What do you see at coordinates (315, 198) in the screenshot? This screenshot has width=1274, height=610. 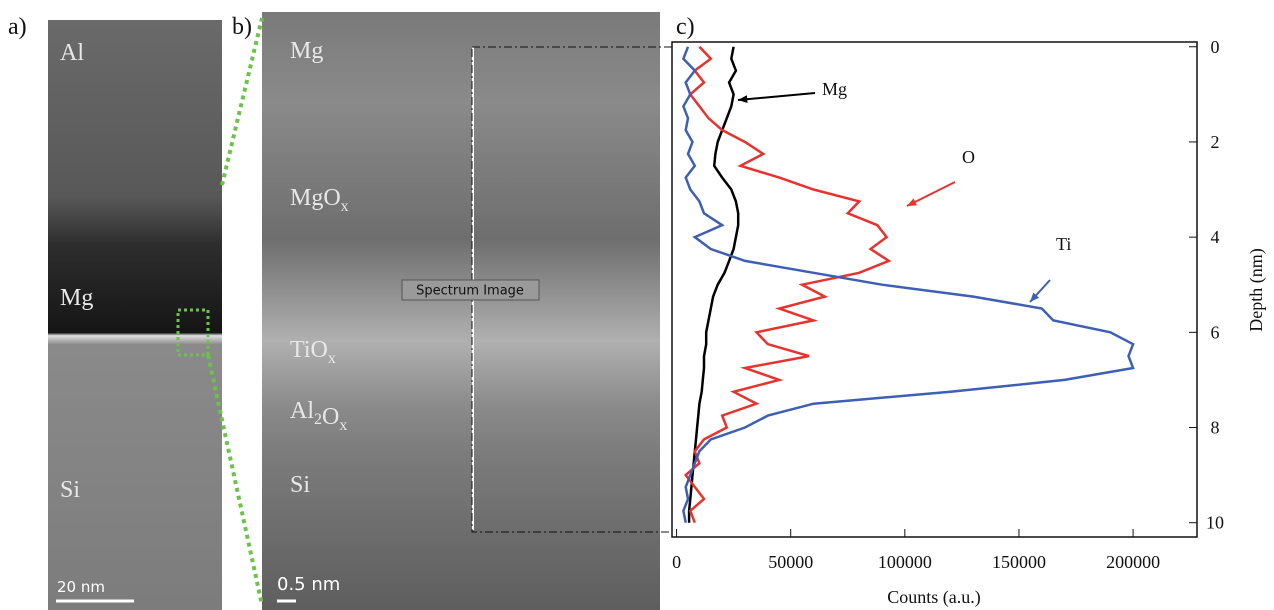 I see `label-part: MgO` at bounding box center [315, 198].